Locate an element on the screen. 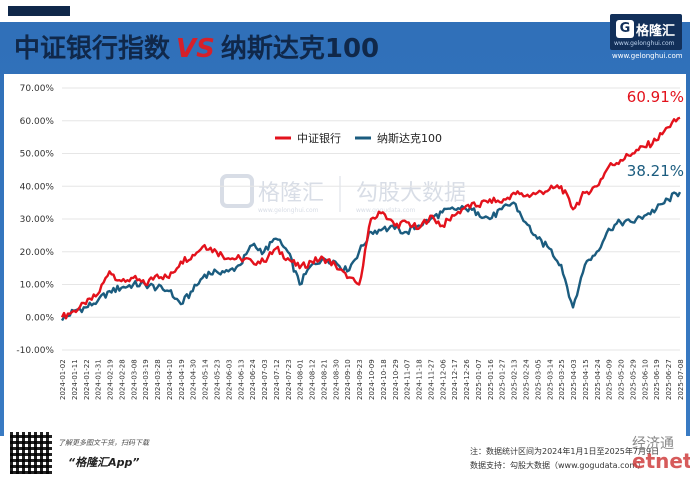  x-tick-label: 2025-05-09 is located at coordinates (610, 379).